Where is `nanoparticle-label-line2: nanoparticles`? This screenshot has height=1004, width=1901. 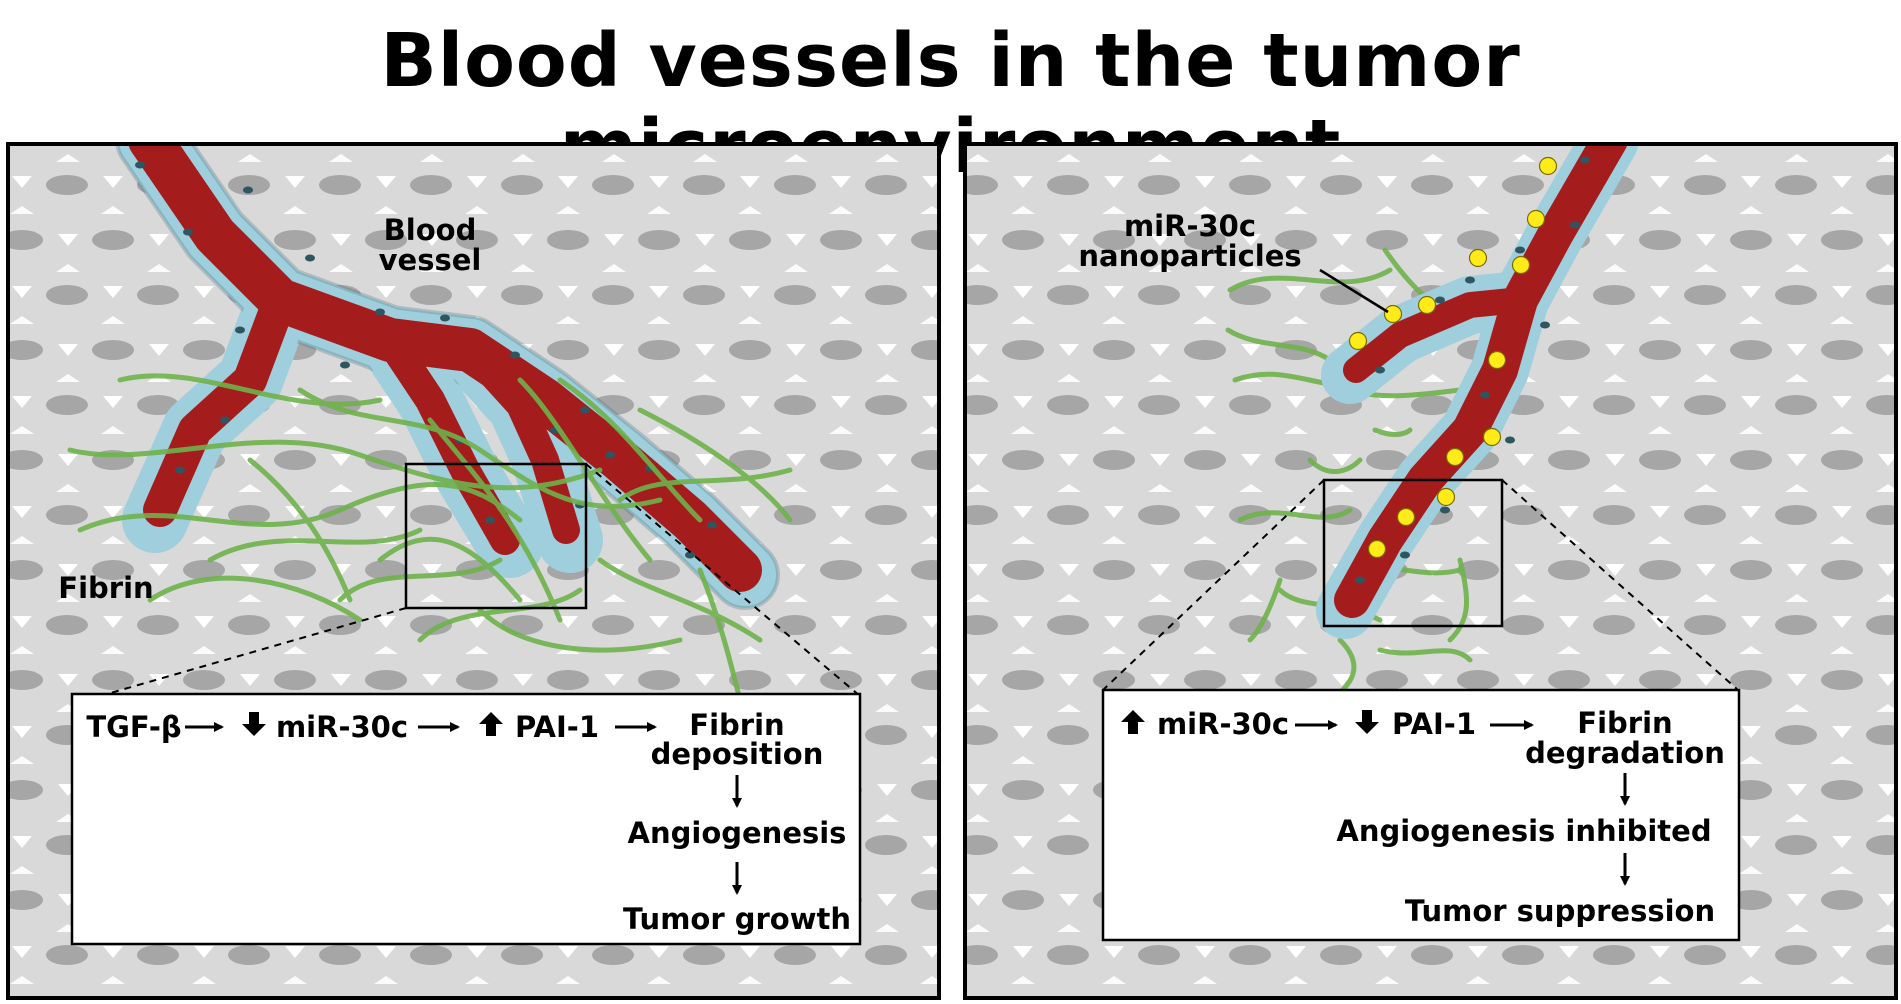 nanoparticle-label-line2: nanoparticles is located at coordinates (1189, 256).